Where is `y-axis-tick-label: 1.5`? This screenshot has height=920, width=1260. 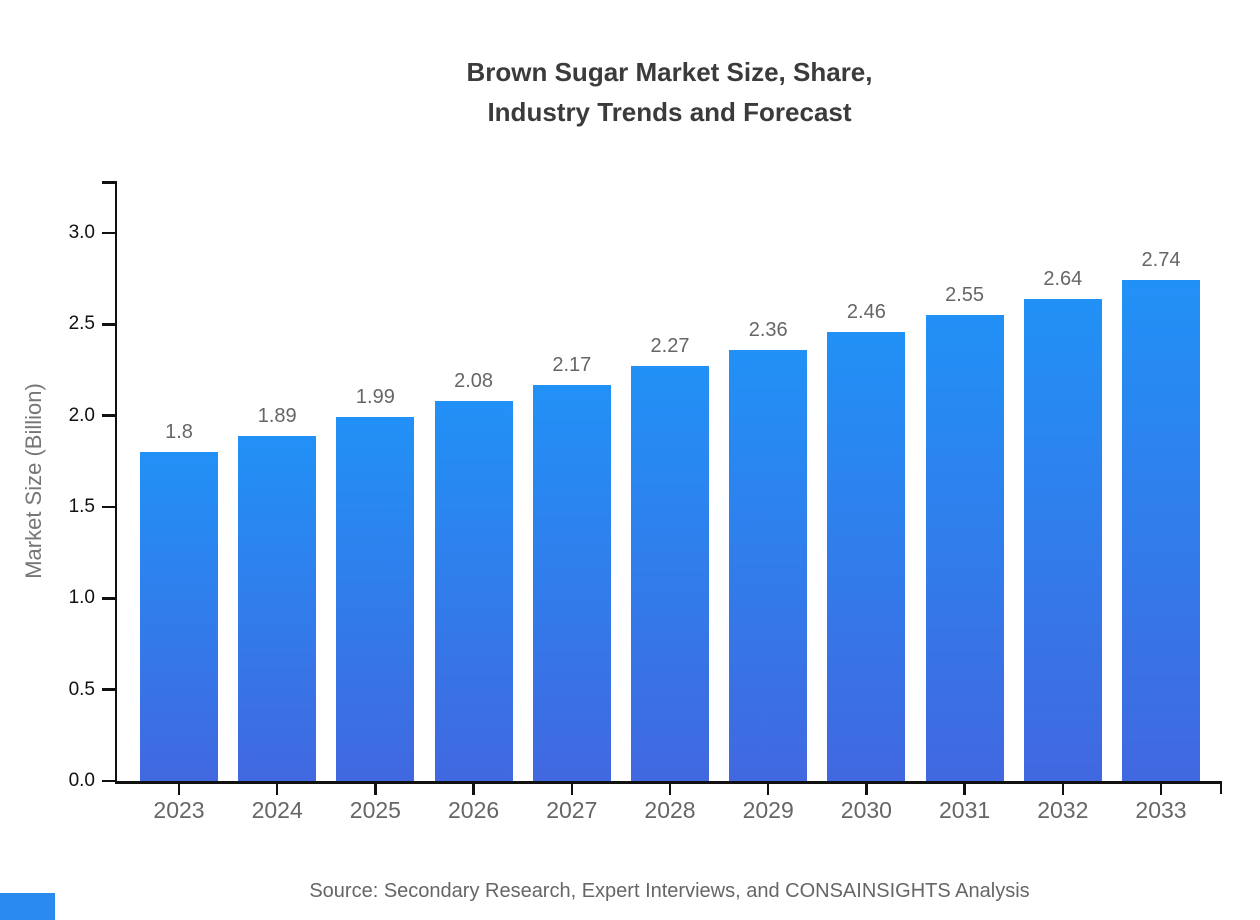 y-axis-tick-label: 1.5 is located at coordinates (81, 506).